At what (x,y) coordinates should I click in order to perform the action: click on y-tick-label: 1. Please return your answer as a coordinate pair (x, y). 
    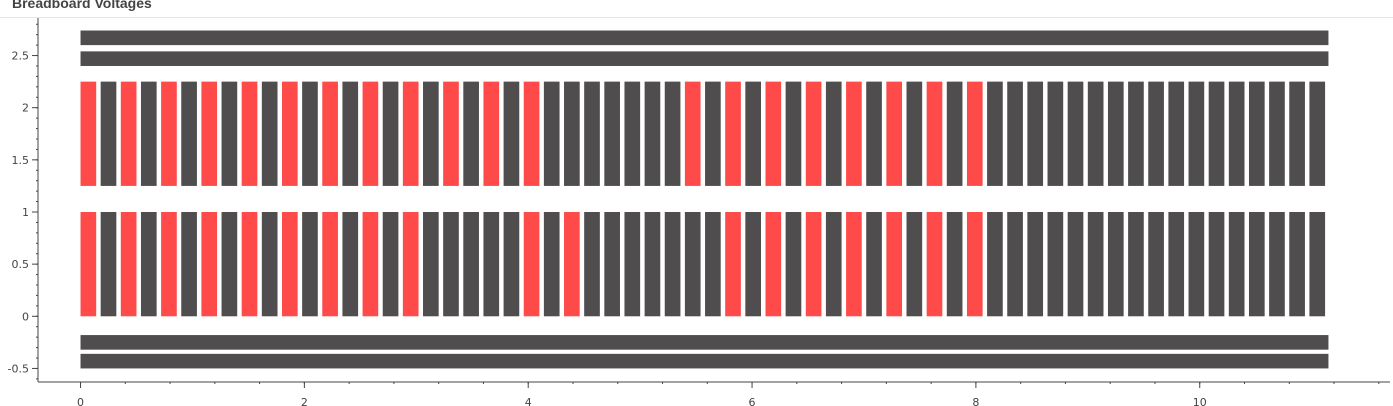
    Looking at the image, I should click on (25, 212).